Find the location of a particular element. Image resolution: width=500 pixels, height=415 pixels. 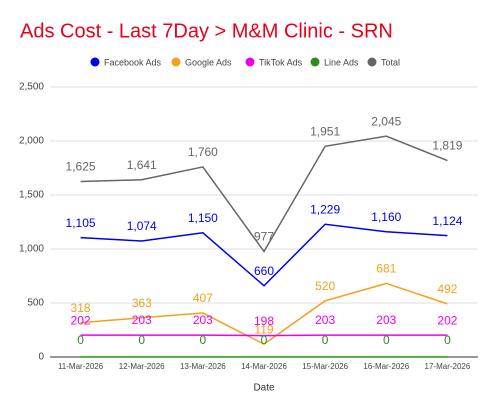

x-tick-label: 13-Mar-2026 is located at coordinates (203, 366).